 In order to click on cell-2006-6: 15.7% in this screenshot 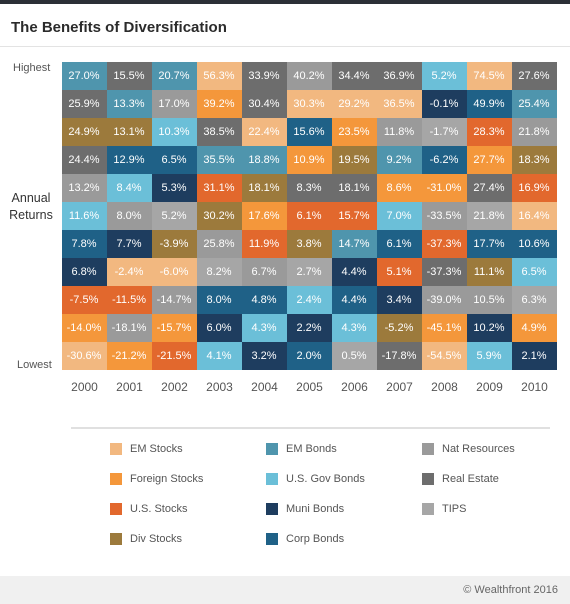, I will do `click(354, 216)`.